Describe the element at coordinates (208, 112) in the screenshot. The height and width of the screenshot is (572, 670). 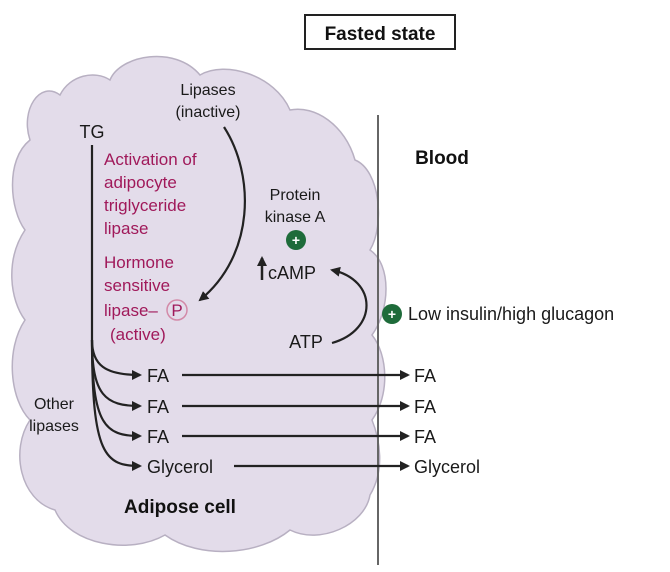
I see `lipases-label-line2: (inactive)` at that location.